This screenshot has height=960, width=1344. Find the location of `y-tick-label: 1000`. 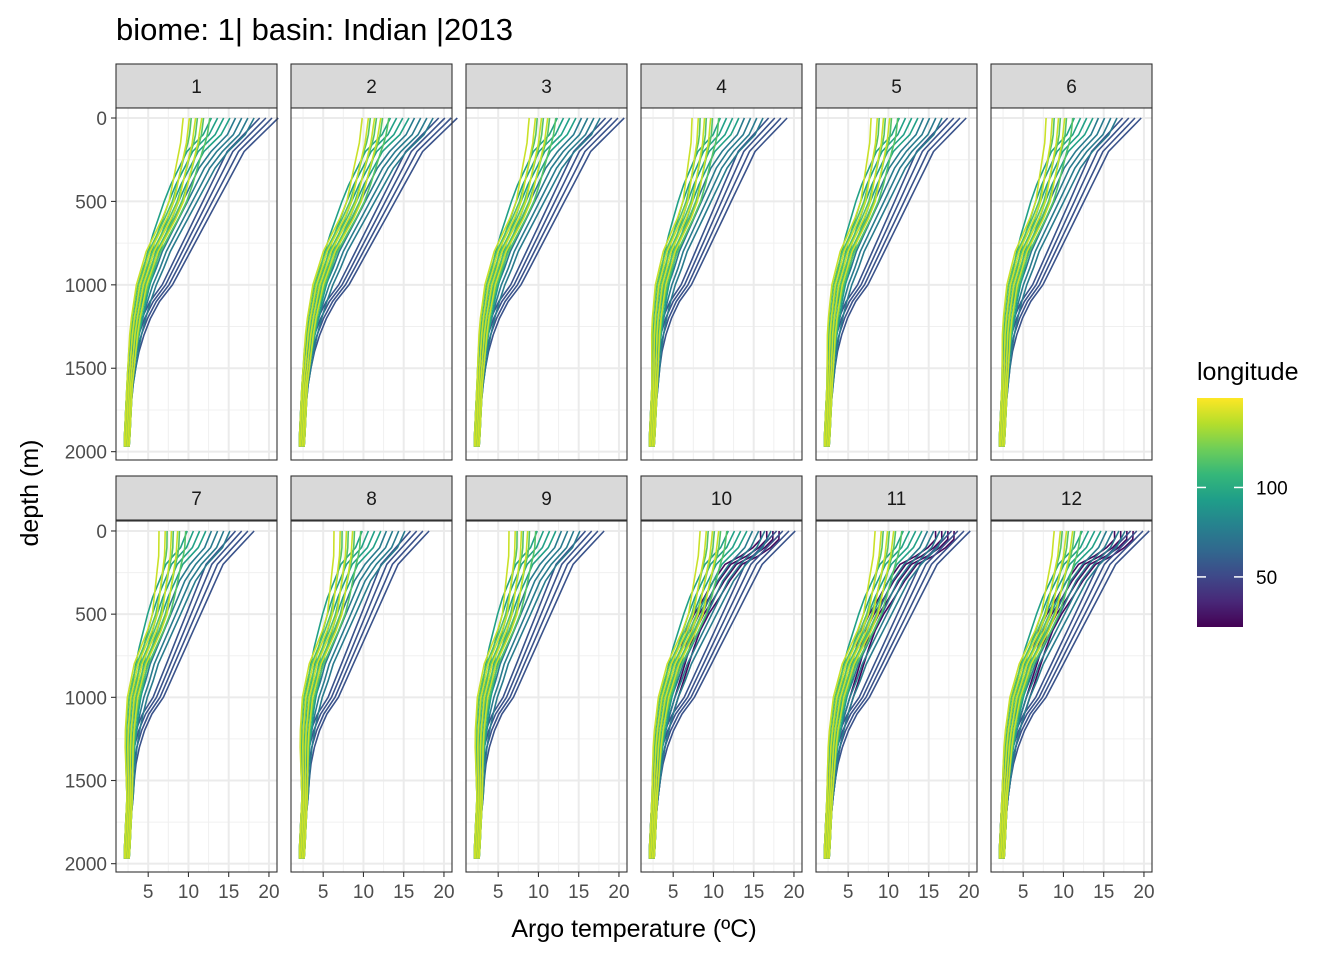

y-tick-label: 1000 is located at coordinates (86, 286).